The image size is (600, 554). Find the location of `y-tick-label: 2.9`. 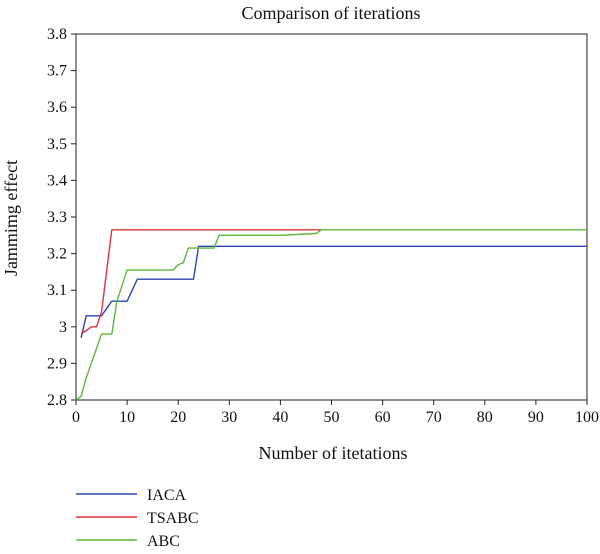

y-tick-label: 2.9 is located at coordinates (57, 363).